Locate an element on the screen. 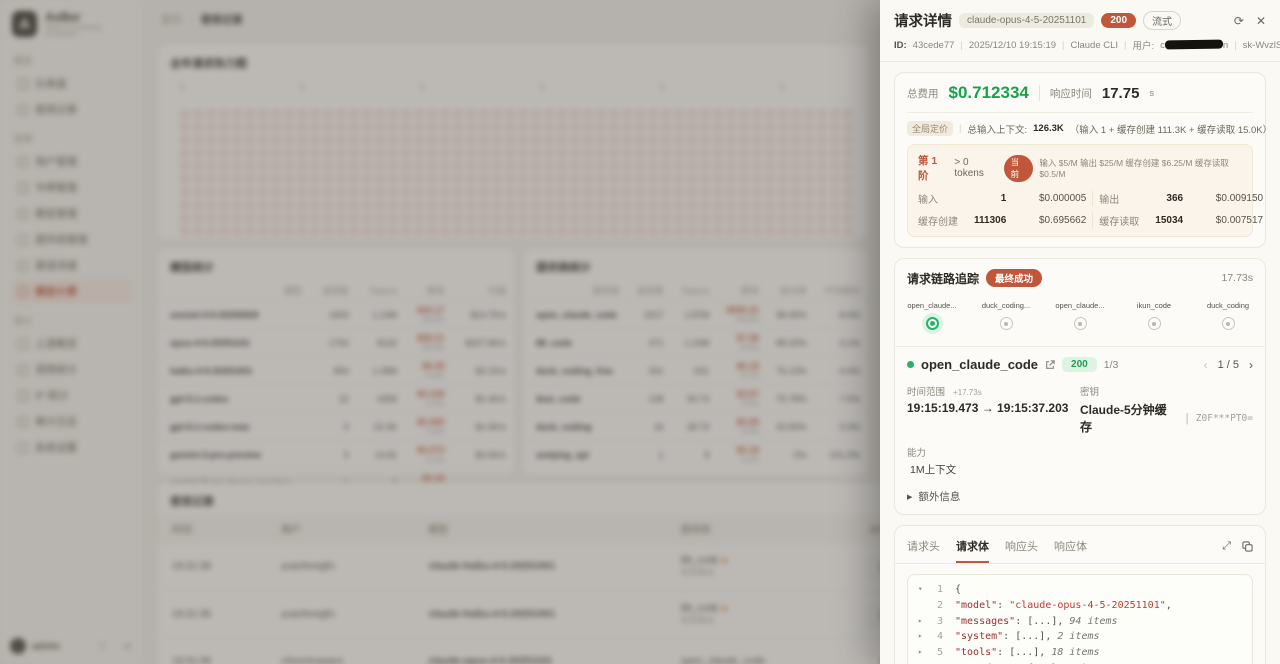  tier-row-label: 输出 is located at coordinates (1109, 200).